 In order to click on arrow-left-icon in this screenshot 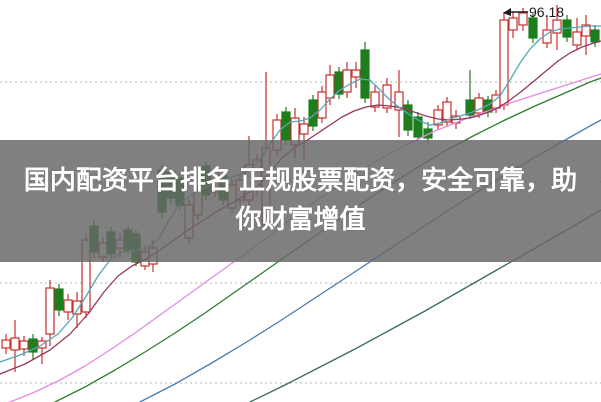, I will do `click(515, 12)`.